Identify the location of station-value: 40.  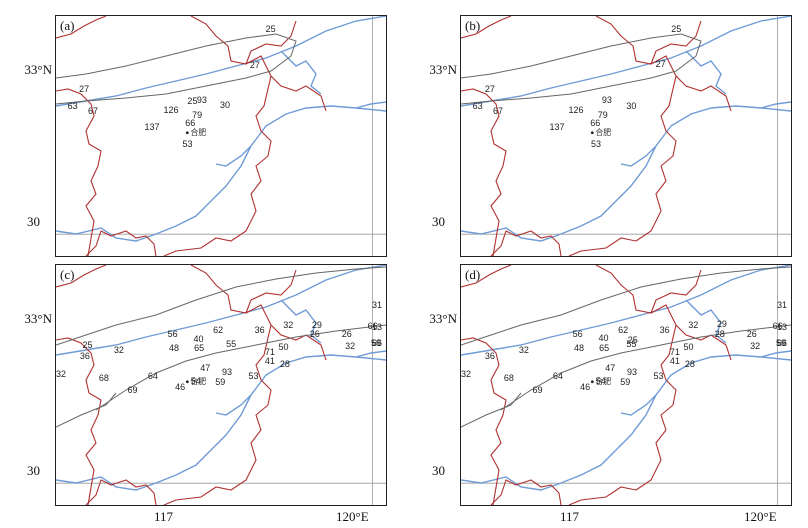
(198, 339).